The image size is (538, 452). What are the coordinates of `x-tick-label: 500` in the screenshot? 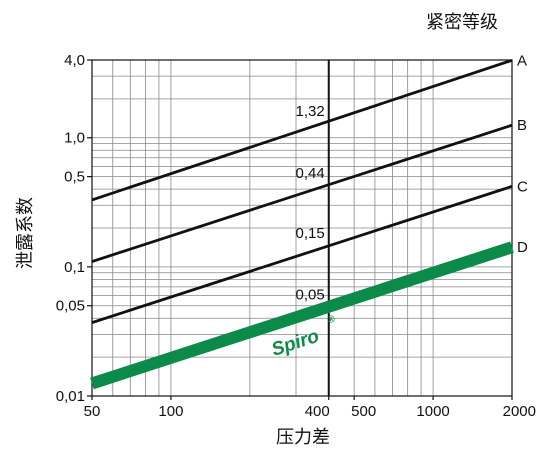 It's located at (363, 411).